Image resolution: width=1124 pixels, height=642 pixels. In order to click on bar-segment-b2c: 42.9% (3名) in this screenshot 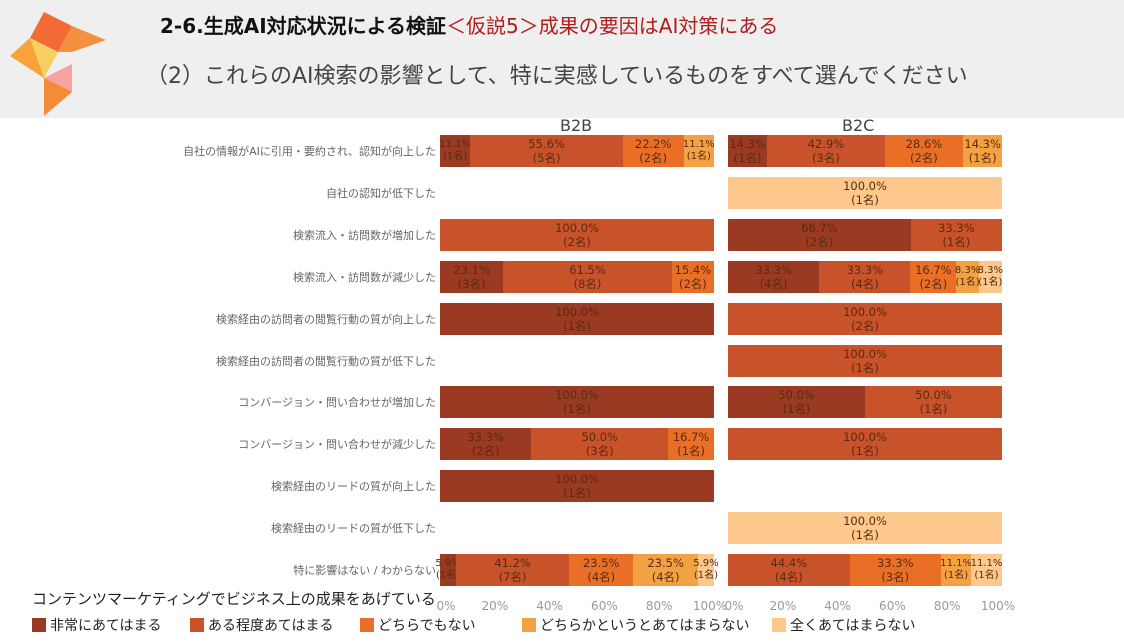, I will do `click(826, 151)`.